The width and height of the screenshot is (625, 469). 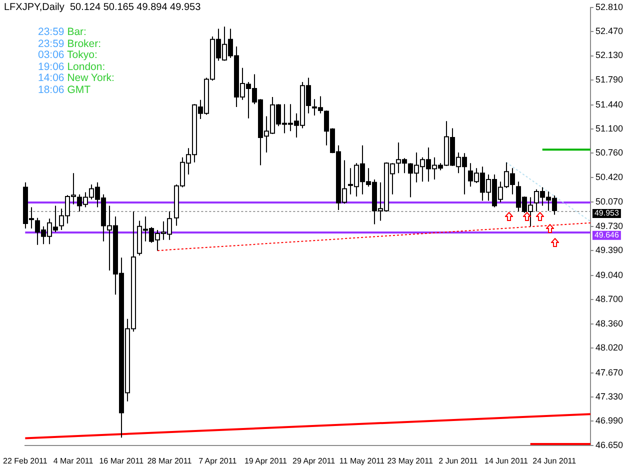 I want to click on annotation: 23:59 Bar:, so click(x=62, y=32).